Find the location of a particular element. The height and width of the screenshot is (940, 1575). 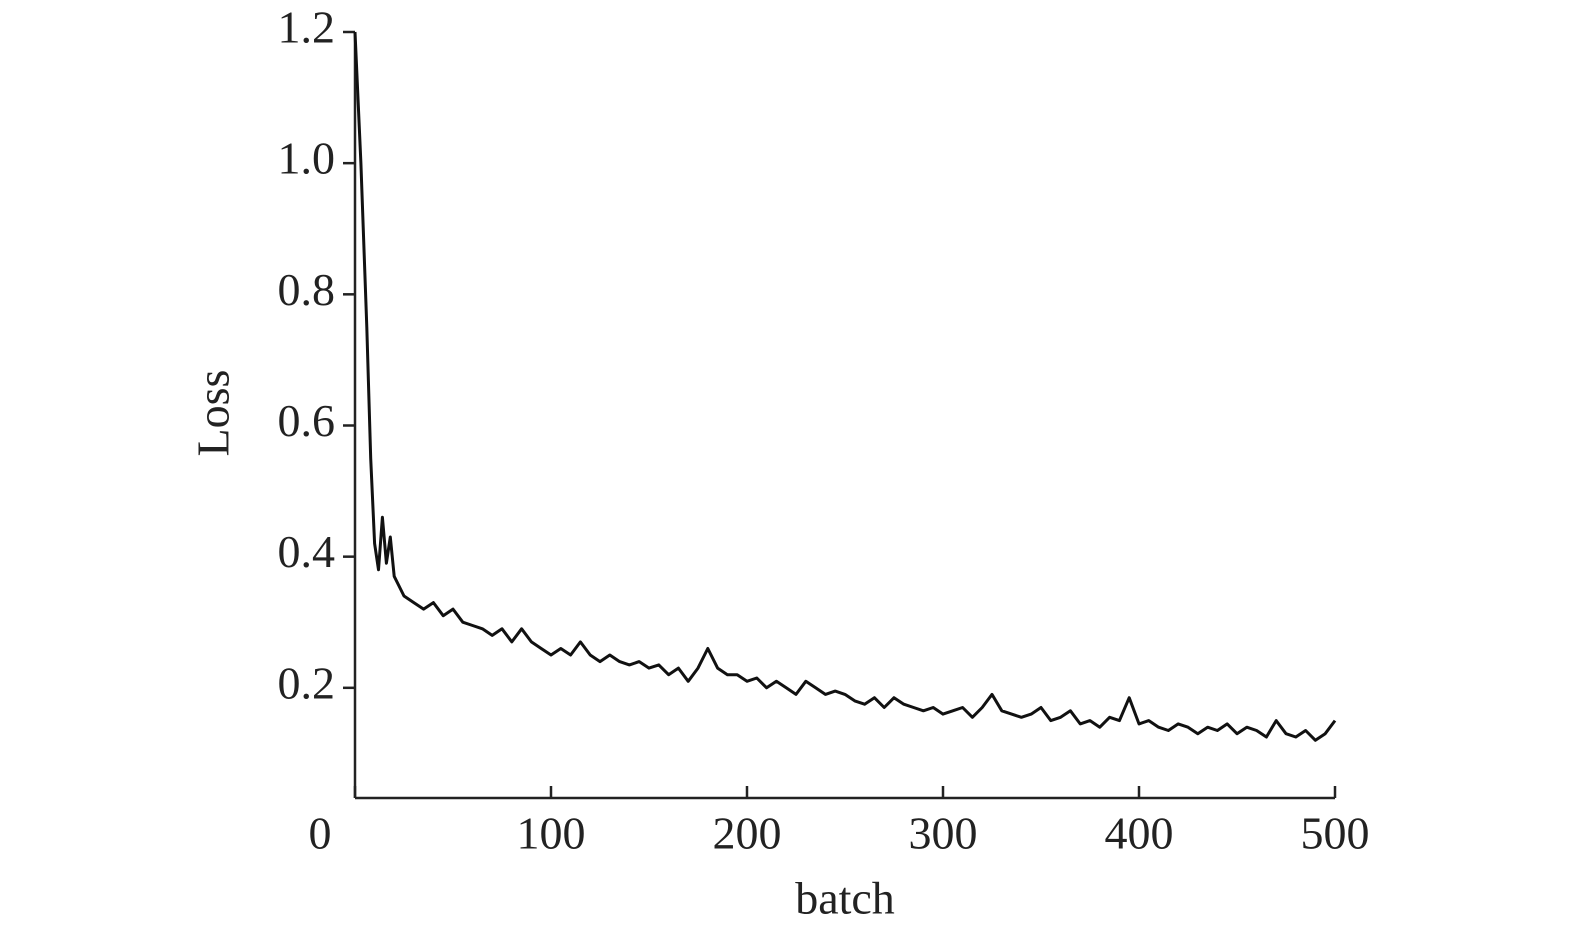

x-tick-label: 400 is located at coordinates (1139, 833).